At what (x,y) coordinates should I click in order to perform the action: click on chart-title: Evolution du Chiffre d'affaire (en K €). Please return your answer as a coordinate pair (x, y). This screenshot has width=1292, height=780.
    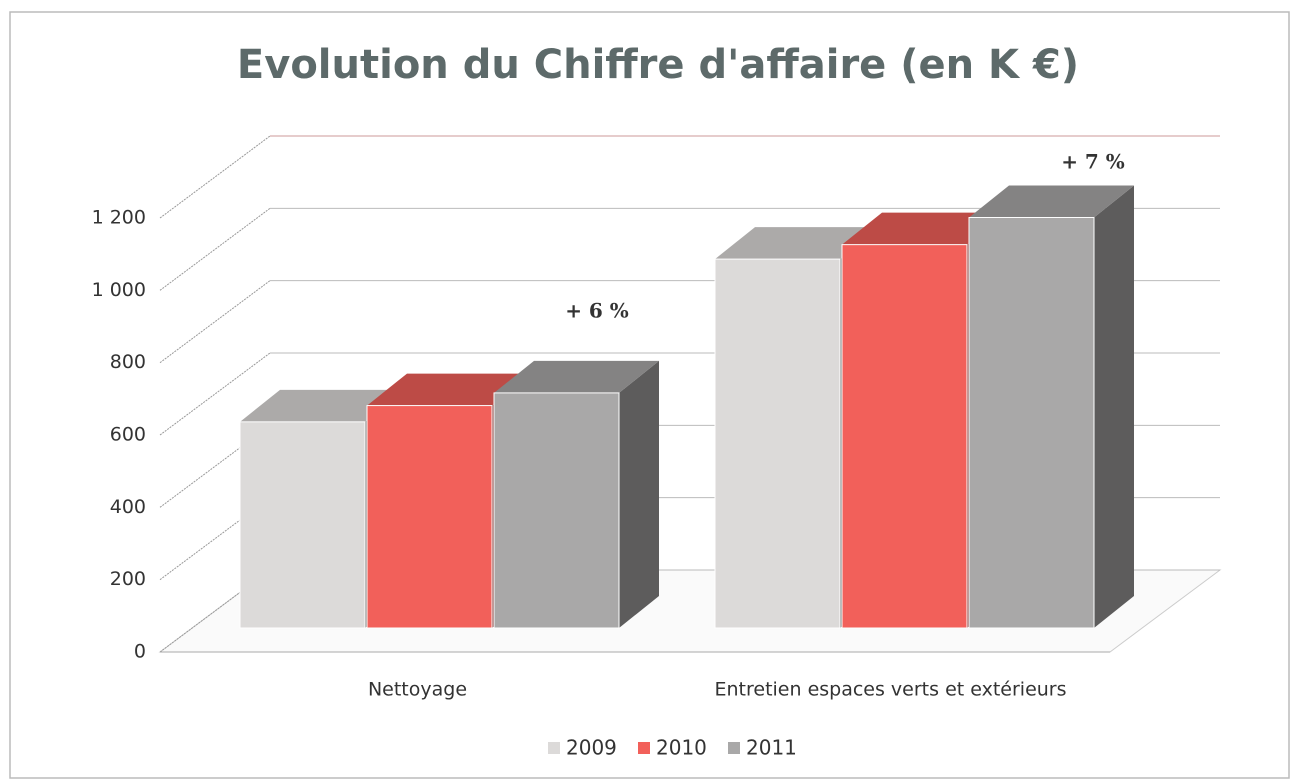
    Looking at the image, I should click on (658, 65).